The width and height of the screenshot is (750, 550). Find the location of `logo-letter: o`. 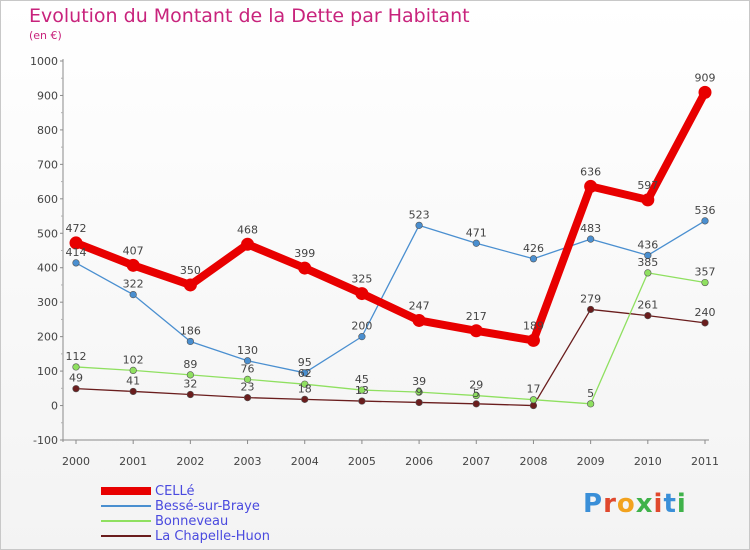

logo-letter: o is located at coordinates (626, 504).